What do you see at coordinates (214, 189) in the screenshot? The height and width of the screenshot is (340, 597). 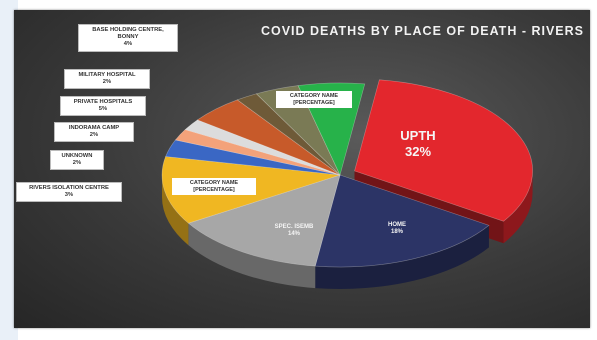 I see `label-yellow-percent: [PERCENTAGE]` at bounding box center [214, 189].